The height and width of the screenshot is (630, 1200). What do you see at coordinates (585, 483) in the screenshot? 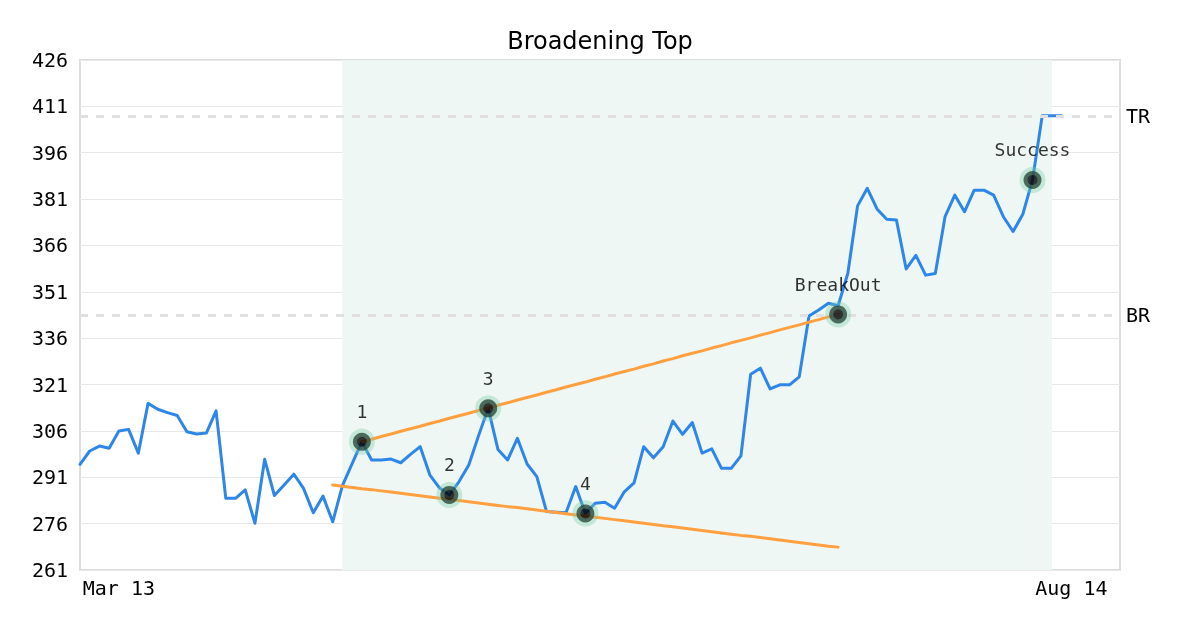
I see `series-label: 4` at bounding box center [585, 483].